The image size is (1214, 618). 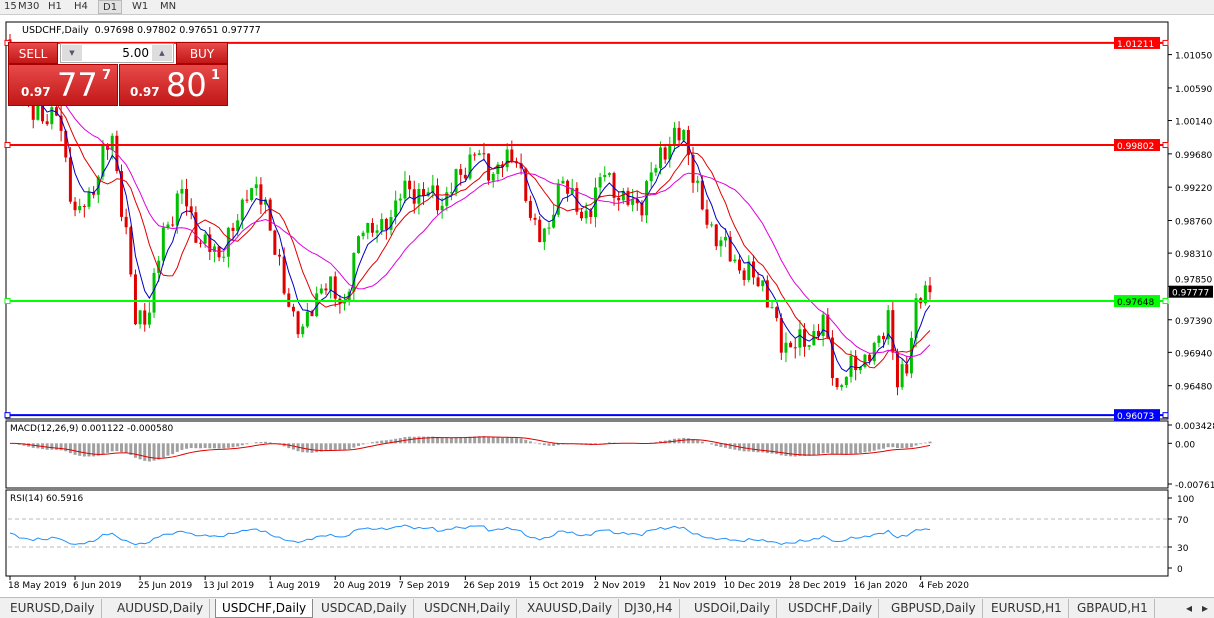 What do you see at coordinates (1113, 608) in the screenshot?
I see `chart-tab: GBPAUD,H1` at bounding box center [1113, 608].